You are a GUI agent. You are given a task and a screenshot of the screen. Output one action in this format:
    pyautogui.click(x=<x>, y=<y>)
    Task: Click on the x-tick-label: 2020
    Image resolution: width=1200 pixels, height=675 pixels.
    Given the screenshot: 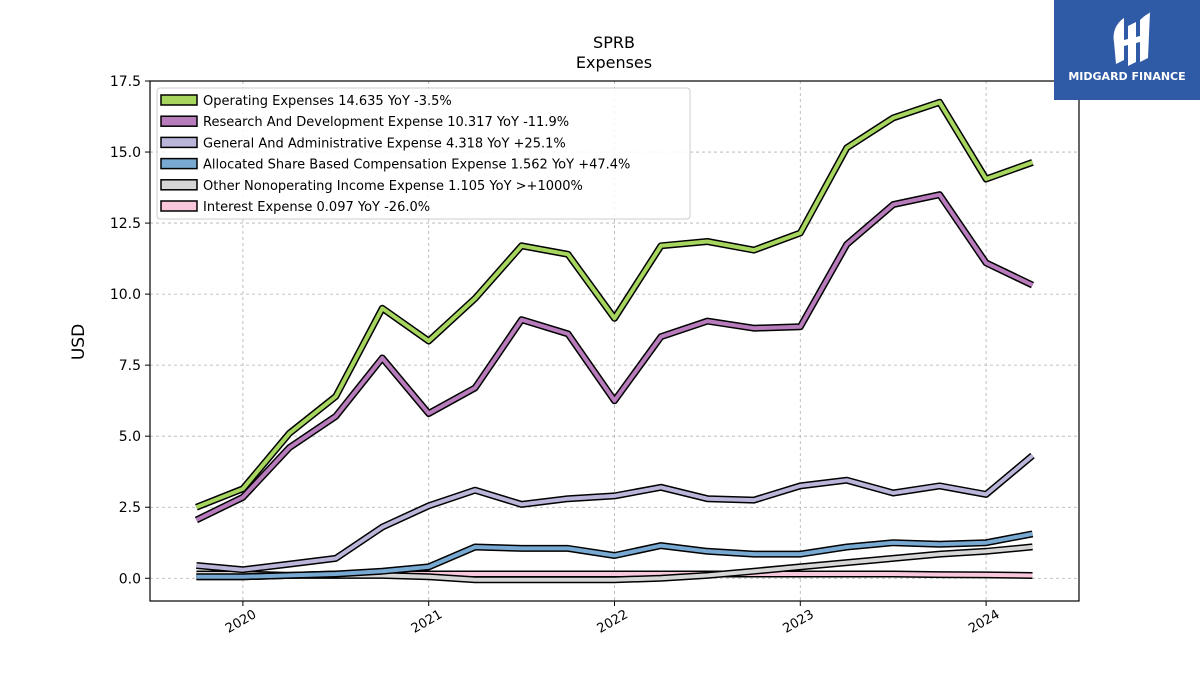 What is the action you would take?
    pyautogui.click(x=241, y=622)
    